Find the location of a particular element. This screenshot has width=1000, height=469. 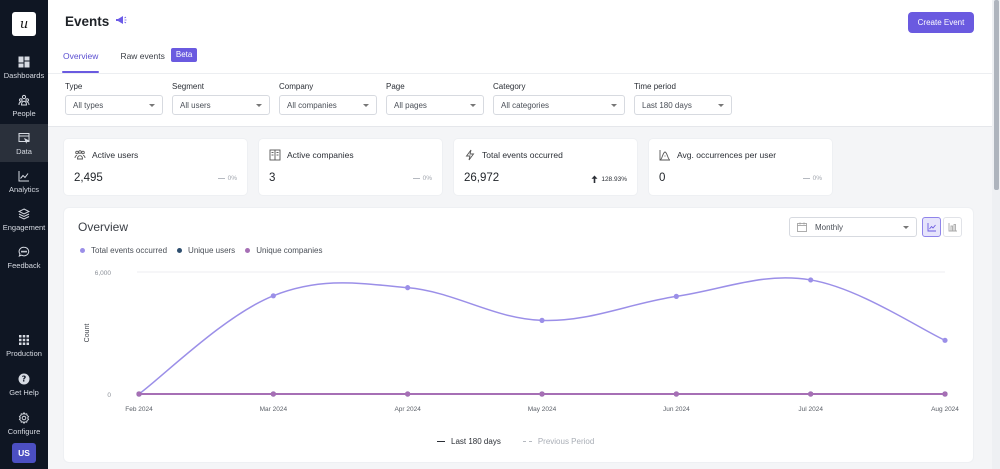

select-value: All types is located at coordinates (88, 105).